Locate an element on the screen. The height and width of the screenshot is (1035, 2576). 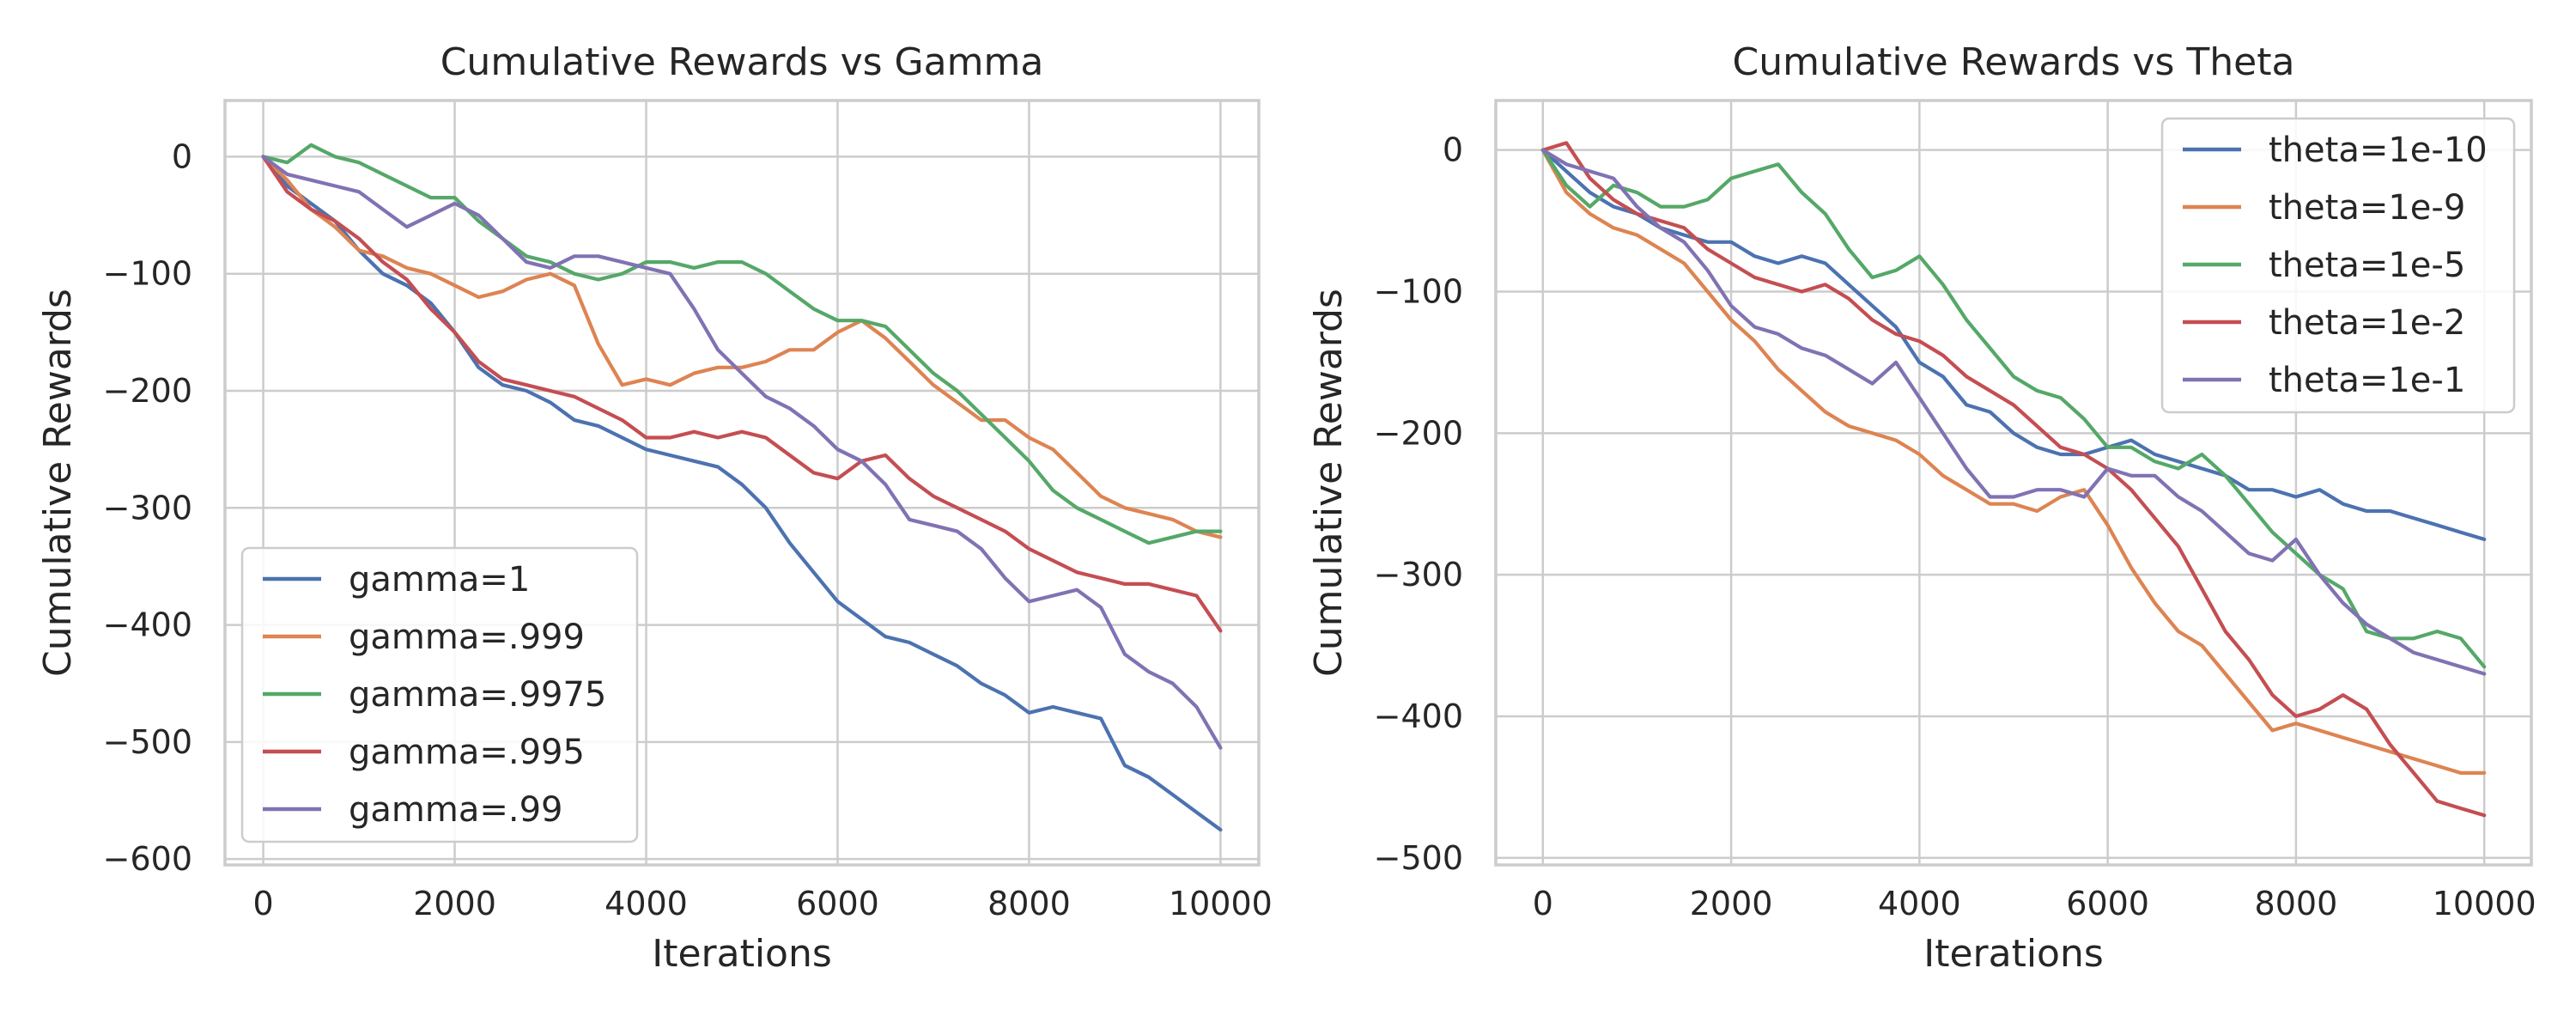
legend-label: theta=1e-9 is located at coordinates (2367, 208).